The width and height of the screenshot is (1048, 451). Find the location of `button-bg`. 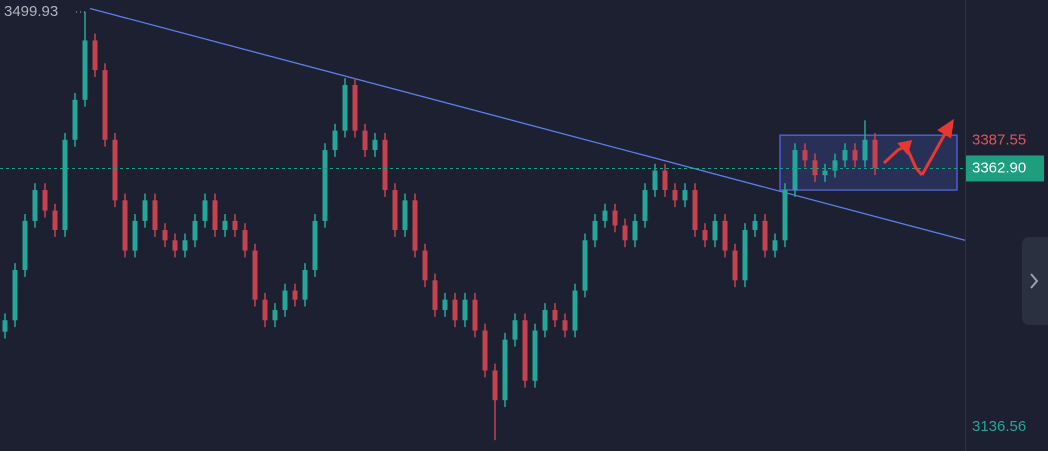

button-bg is located at coordinates (1035, 281).